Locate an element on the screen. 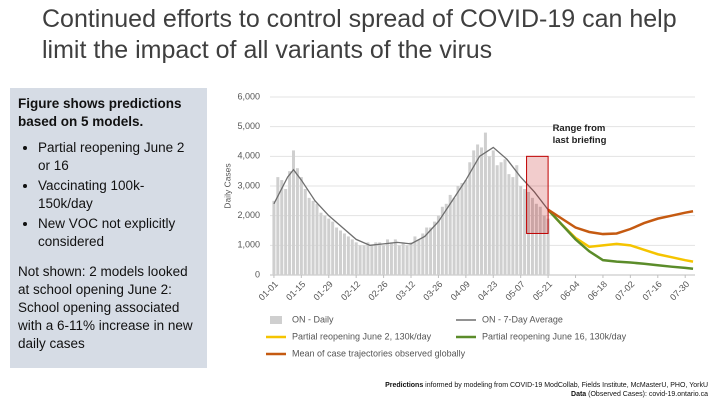 The image size is (720, 406). x-tick-label: 03-26 is located at coordinates (432, 290).